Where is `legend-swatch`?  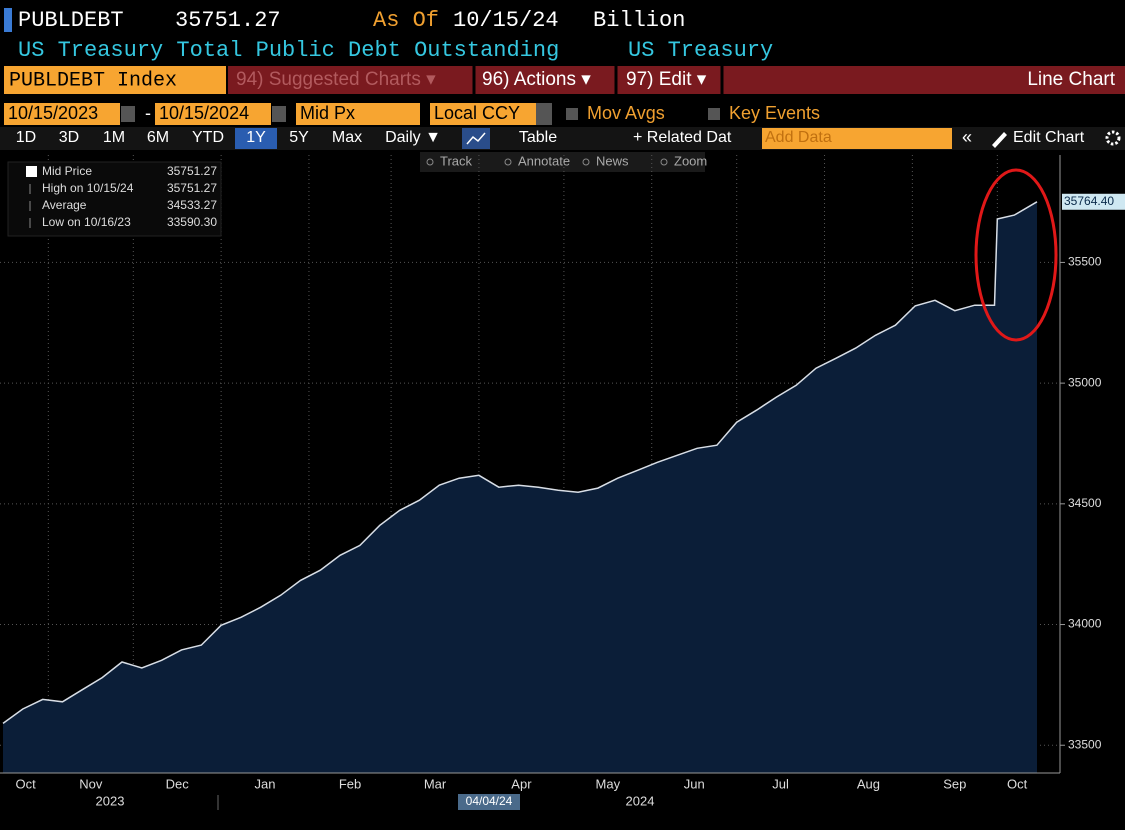
legend-swatch is located at coordinates (31, 171).